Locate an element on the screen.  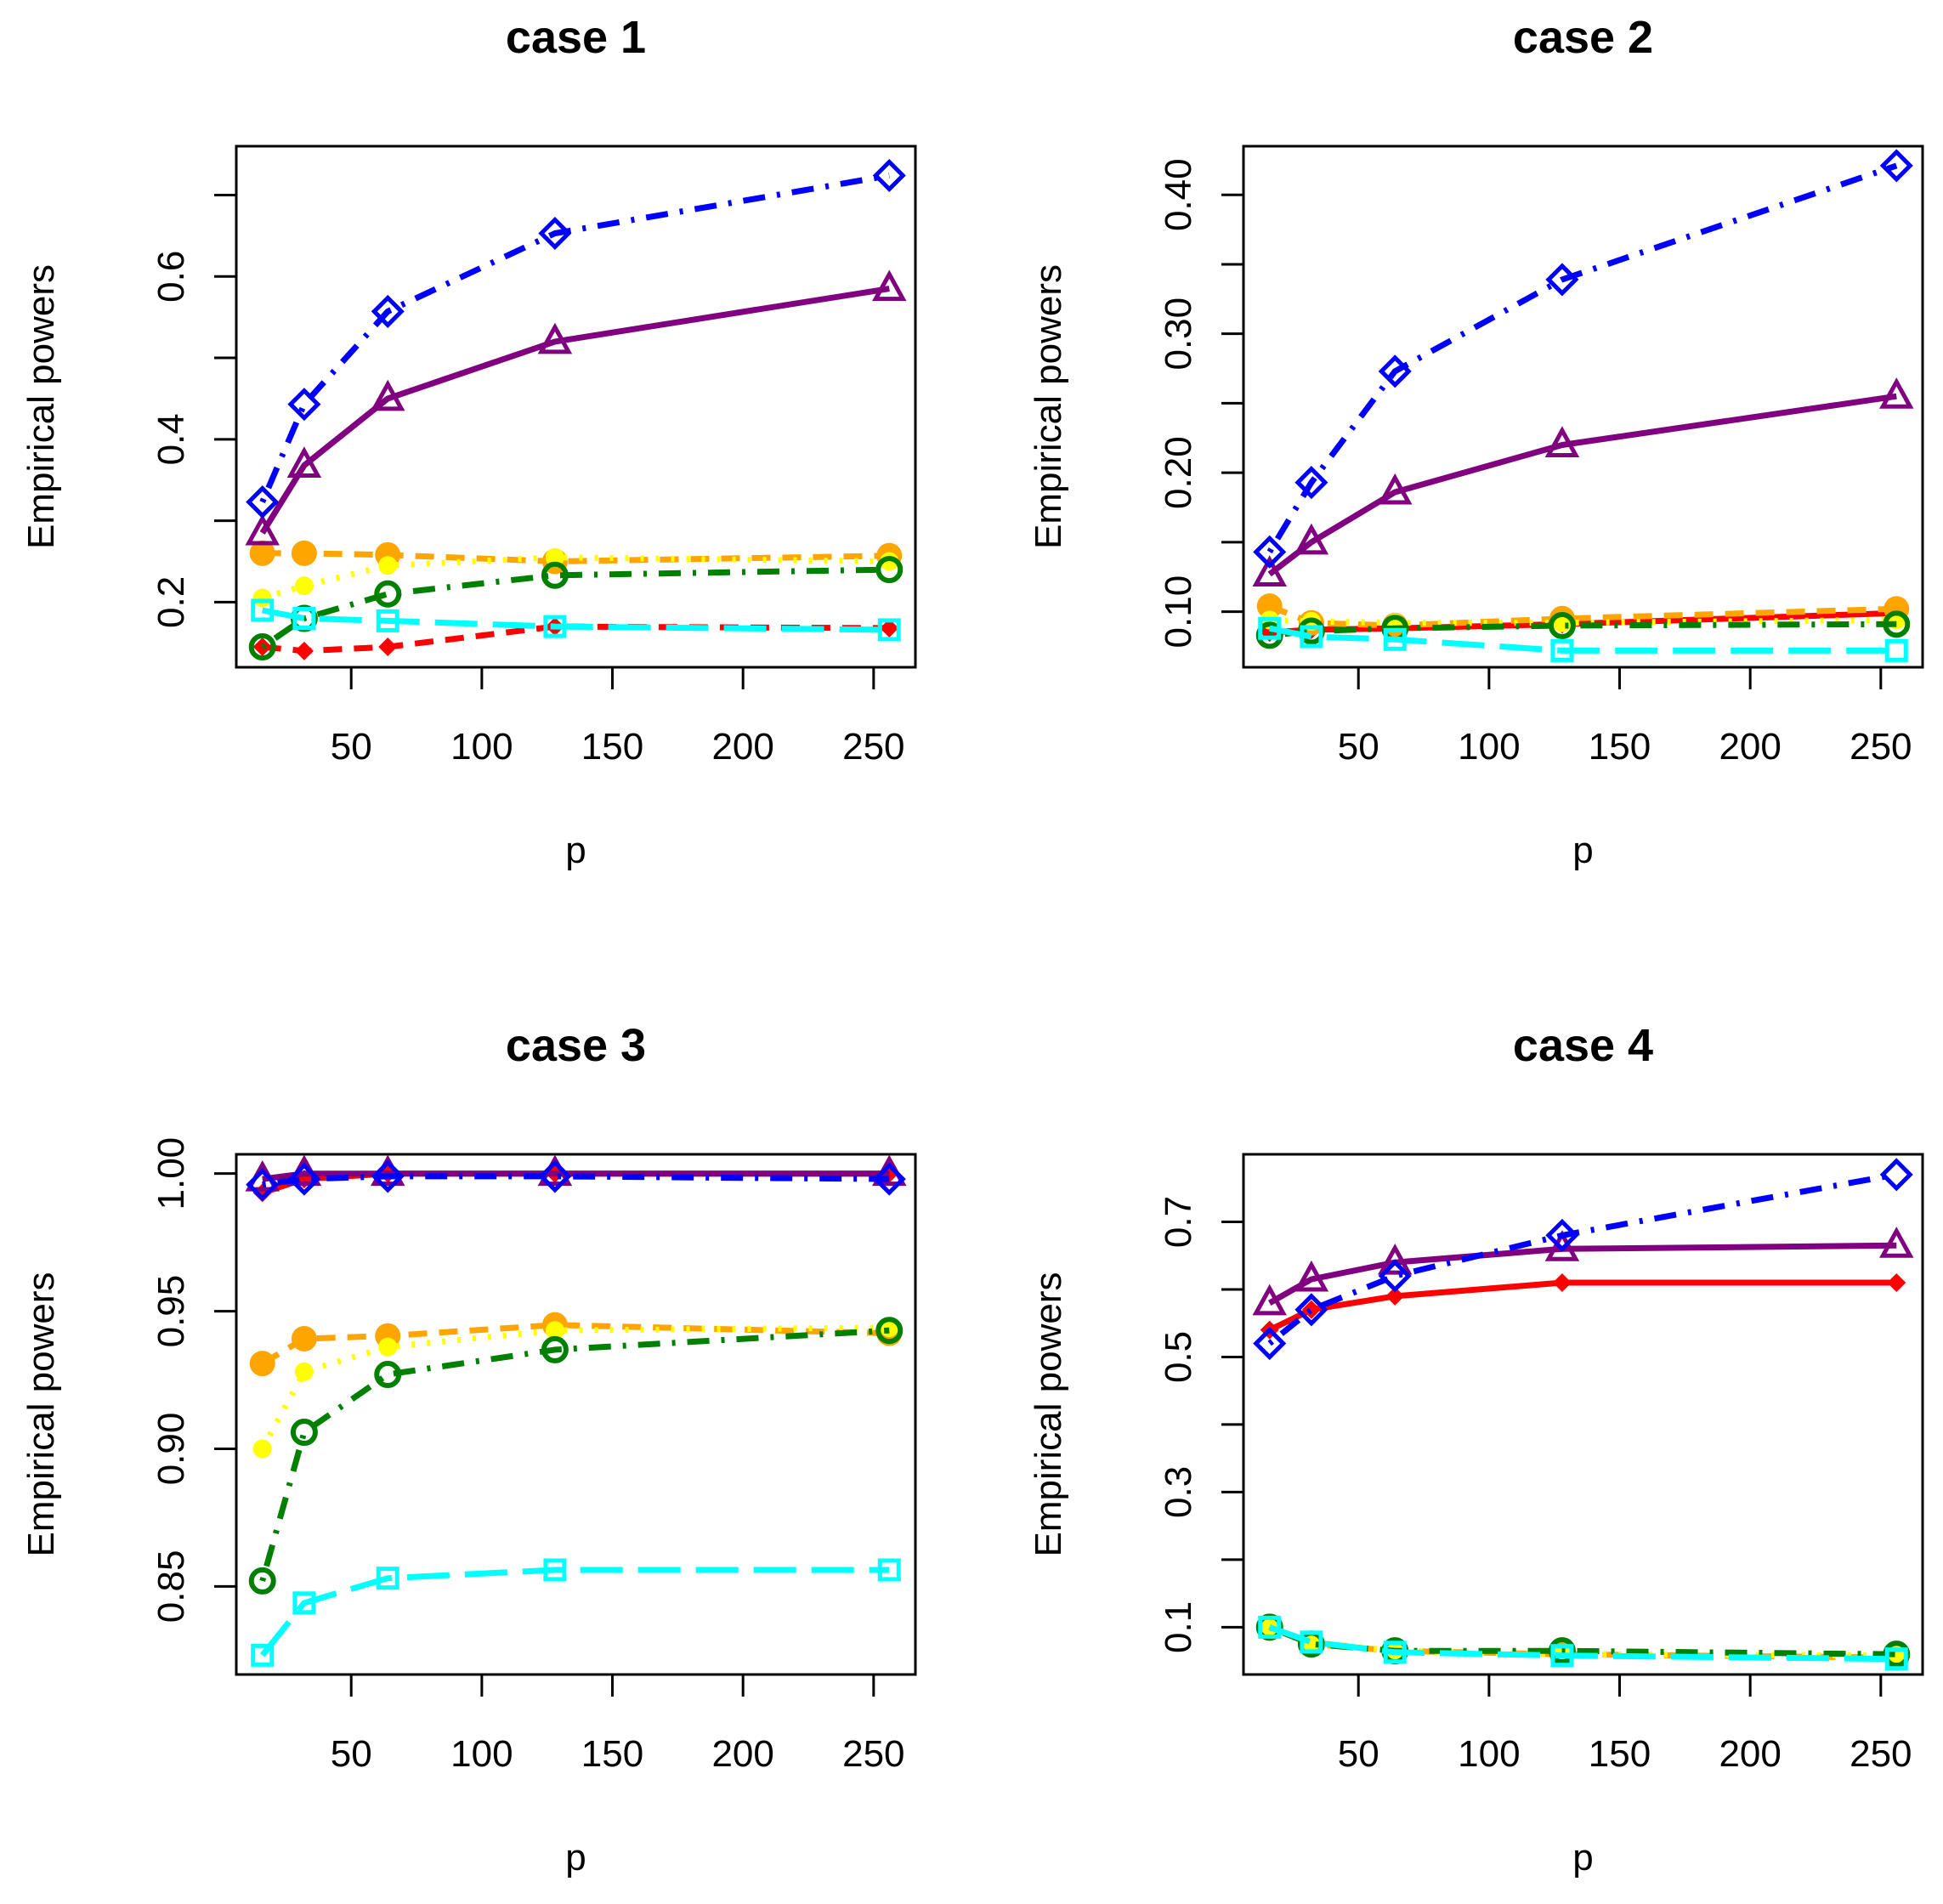
y-tick-label: 0.40 is located at coordinates (1178, 194).